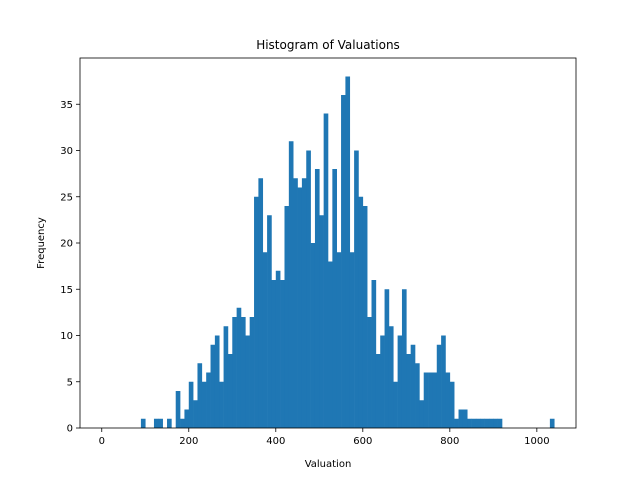 This screenshot has width=640, height=480. Describe the element at coordinates (362, 441) in the screenshot. I see `x-tick-label: 600` at that location.